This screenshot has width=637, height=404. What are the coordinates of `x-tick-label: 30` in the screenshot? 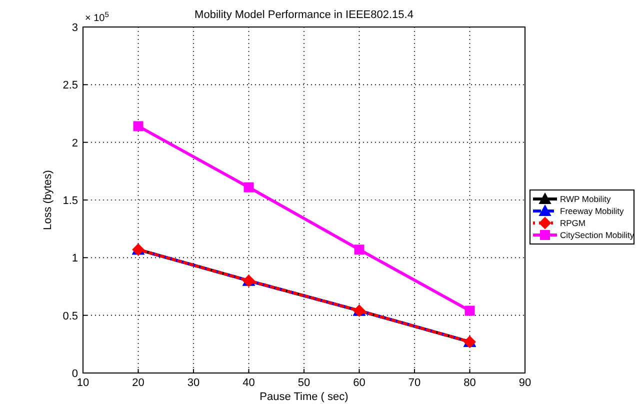 It's located at (193, 383).